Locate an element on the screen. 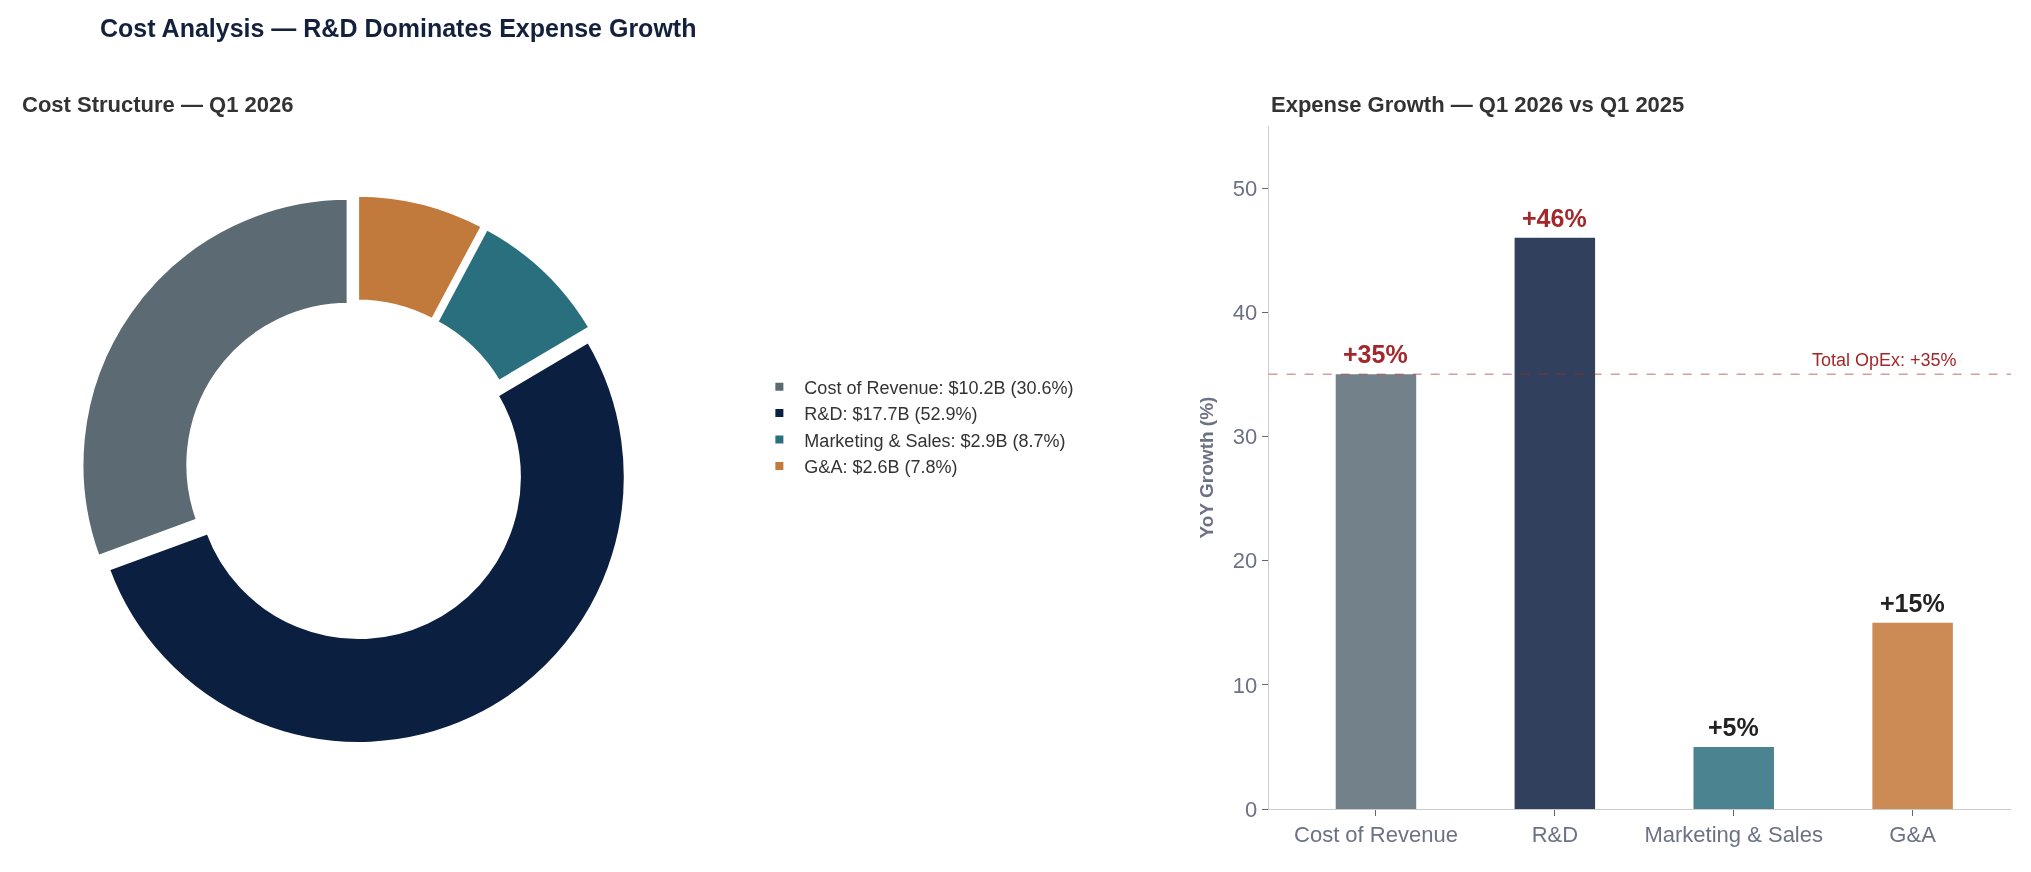 The width and height of the screenshot is (2031, 872). x-tick-label: G&A is located at coordinates (1913, 835).